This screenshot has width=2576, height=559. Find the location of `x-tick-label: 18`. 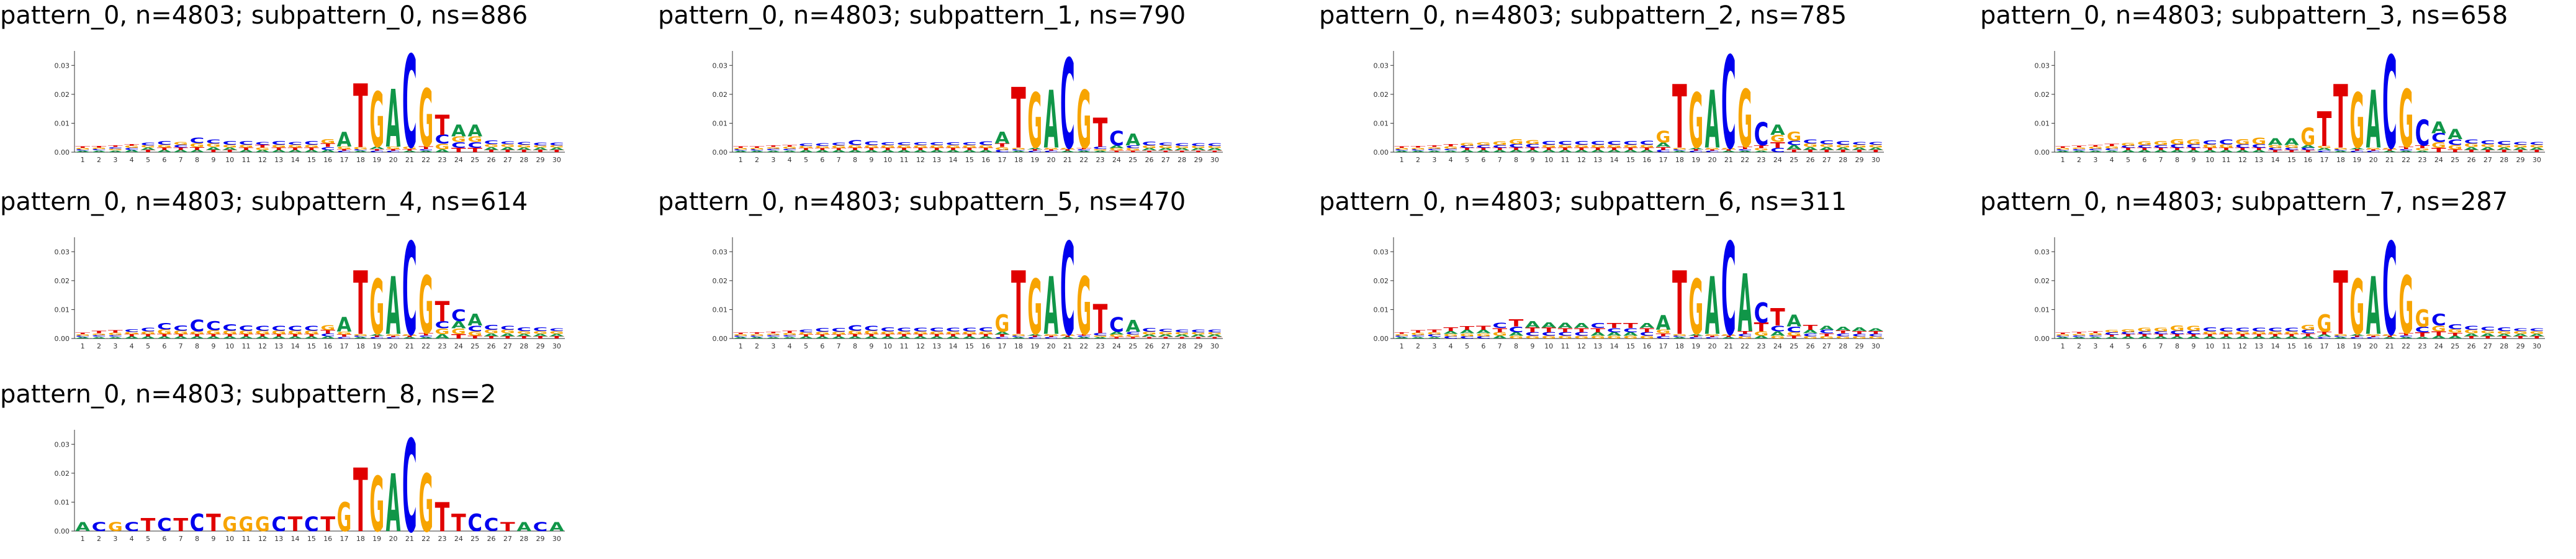

x-tick-label: 18 is located at coordinates (1018, 346).